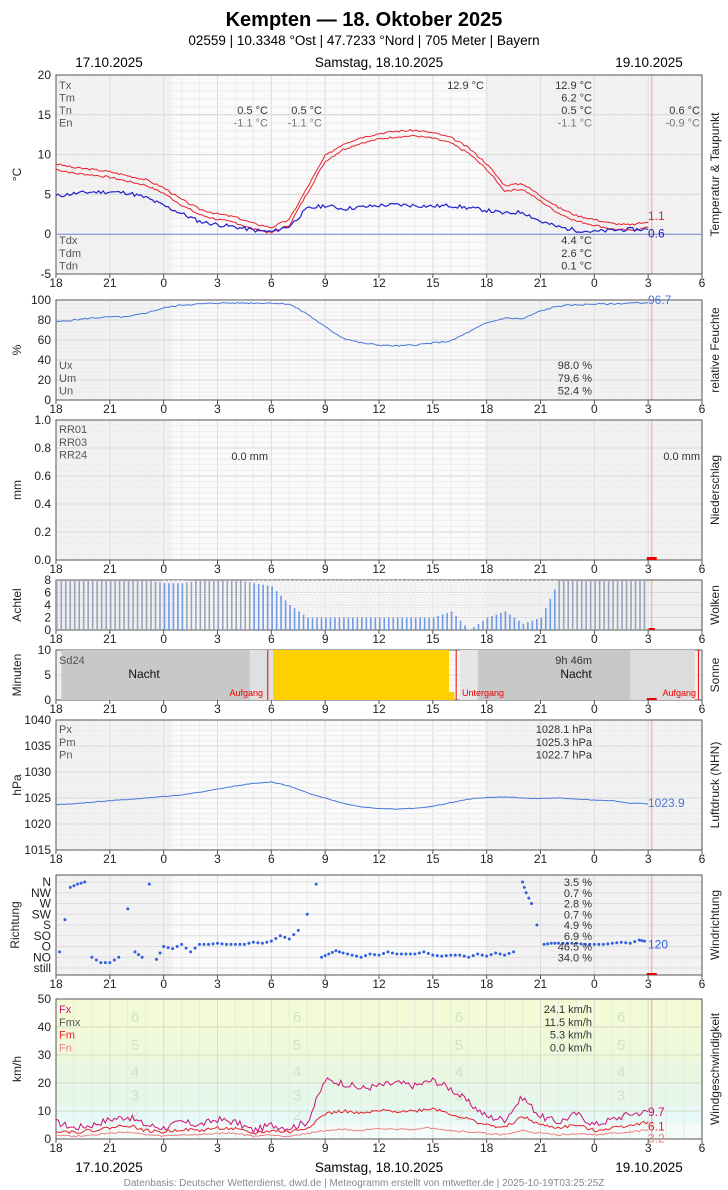 This screenshot has width=728, height=1190. Describe the element at coordinates (17, 174) in the screenshot. I see `temperature-ylabel: °C` at that location.